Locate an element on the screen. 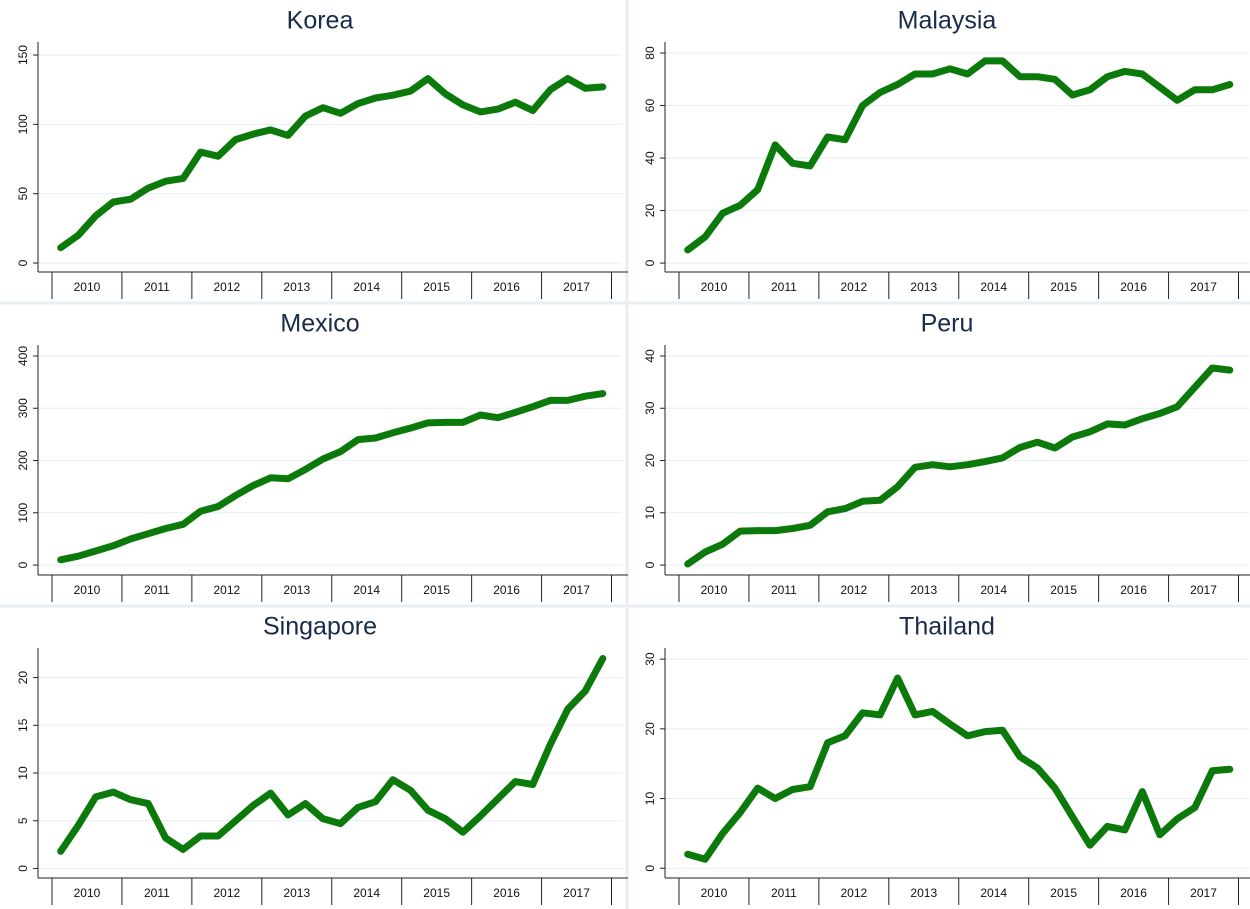 This screenshot has width=1250, height=909. chart-title: Peru is located at coordinates (947, 324).